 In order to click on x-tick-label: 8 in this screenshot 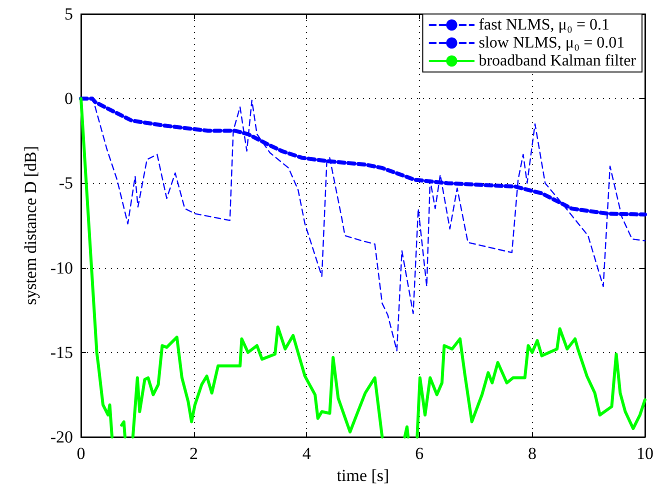, I will do `click(532, 453)`.